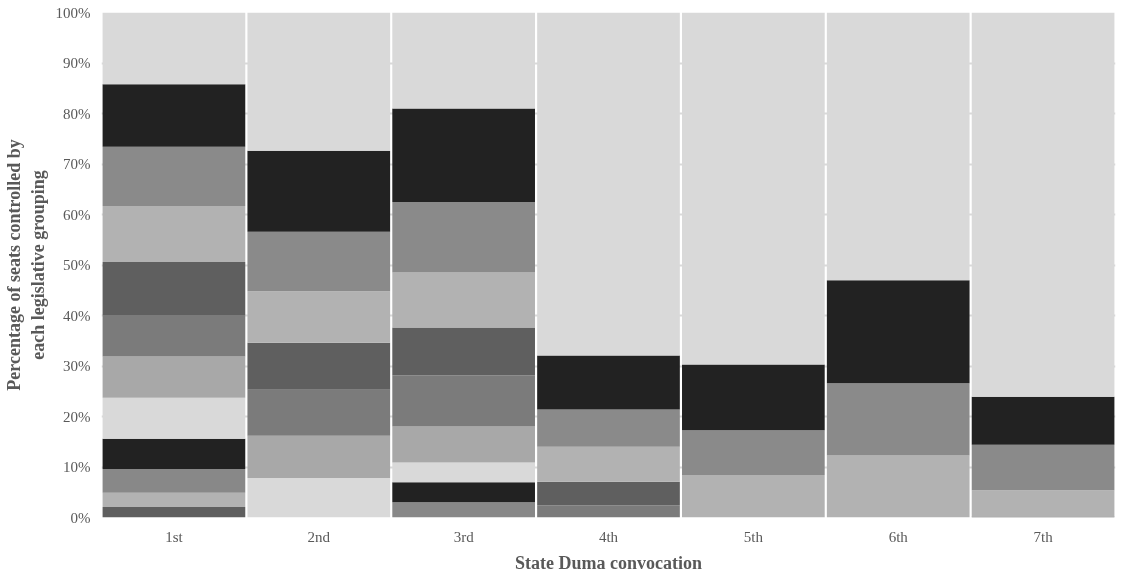 This screenshot has width=1127, height=581. Describe the element at coordinates (753, 536) in the screenshot. I see `x-tick-label: 5th` at that location.